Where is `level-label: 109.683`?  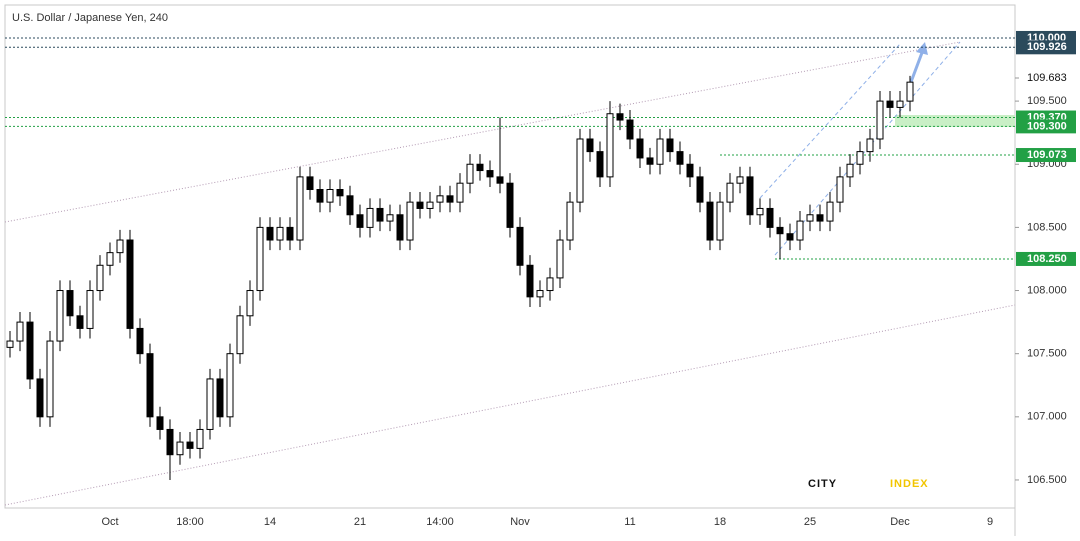
level-label: 109.683 is located at coordinates (1047, 78).